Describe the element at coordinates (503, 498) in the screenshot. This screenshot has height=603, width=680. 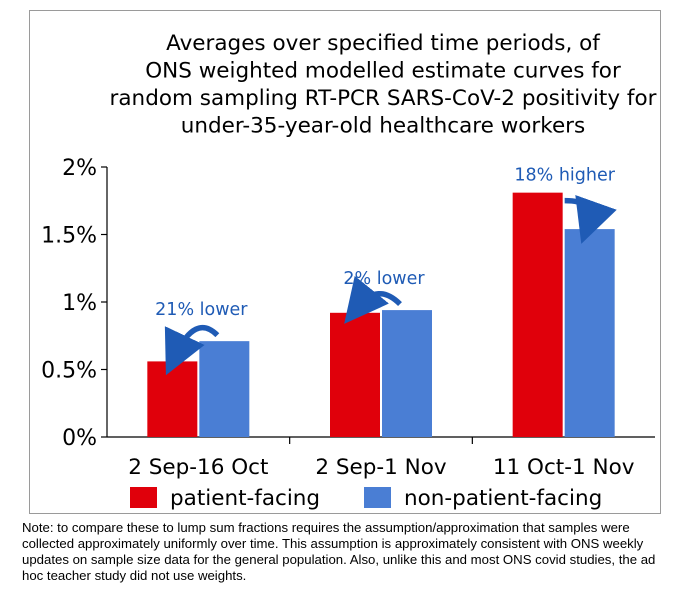
I see `legend-label: non-patient-facing` at that location.